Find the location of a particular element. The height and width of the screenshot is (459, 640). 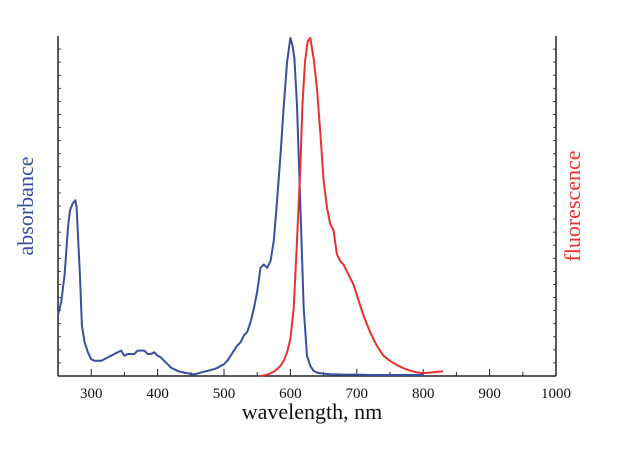

x-tick-label: 700 is located at coordinates (357, 394).